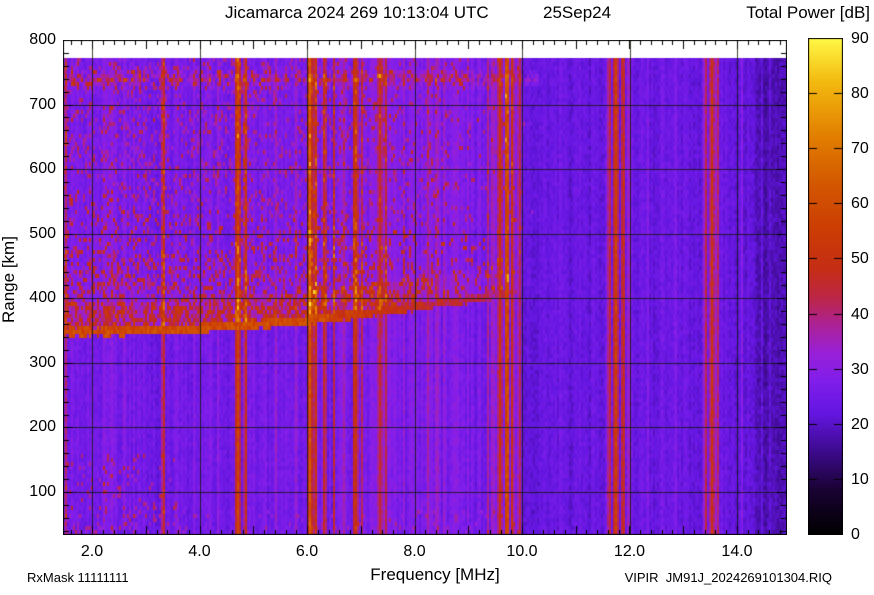 Image resolution: width=874 pixels, height=595 pixels. Describe the element at coordinates (42, 39) in the screenshot. I see `y-tick-label: 800` at that location.